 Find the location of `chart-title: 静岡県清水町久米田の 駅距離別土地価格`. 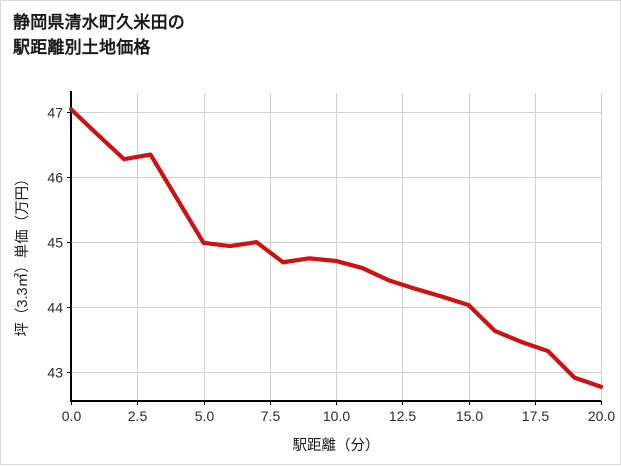

chart-title: 静岡県清水町久米田の 駅距離別土地価格 is located at coordinates (99, 35).